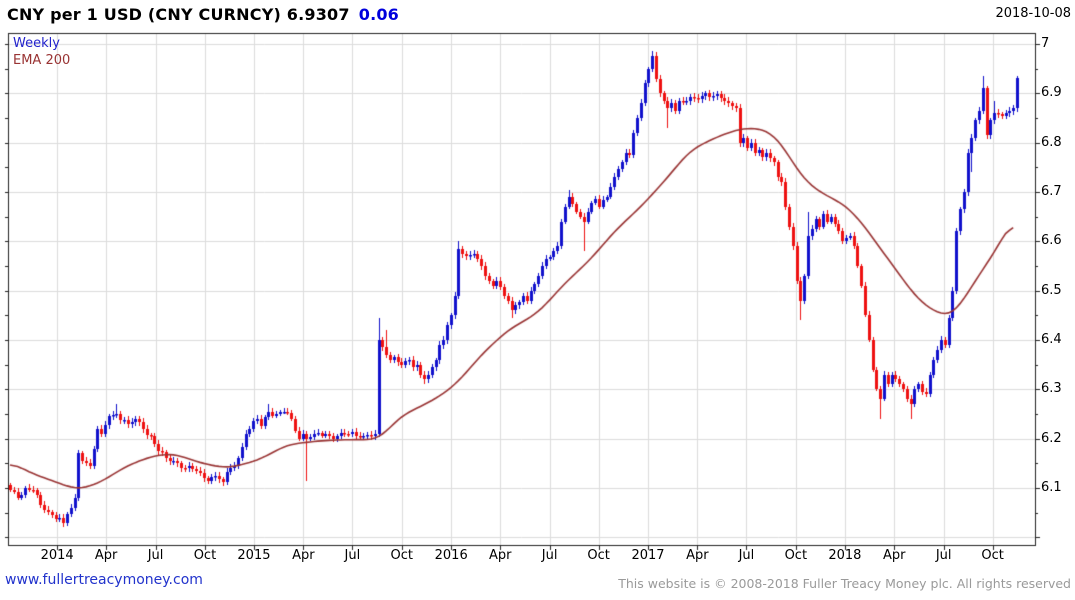  Describe the element at coordinates (104, 580) in the screenshot. I see `fullertreacymoney-link: www.fullertreacymoney.com` at that location.